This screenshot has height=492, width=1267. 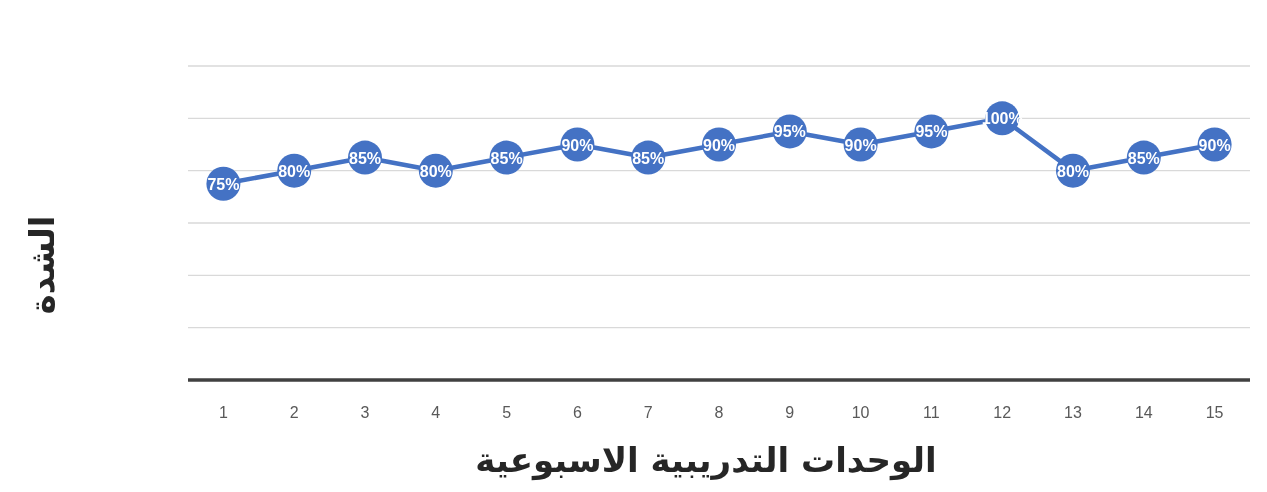 I want to click on value-label: 75%, so click(x=223, y=184).